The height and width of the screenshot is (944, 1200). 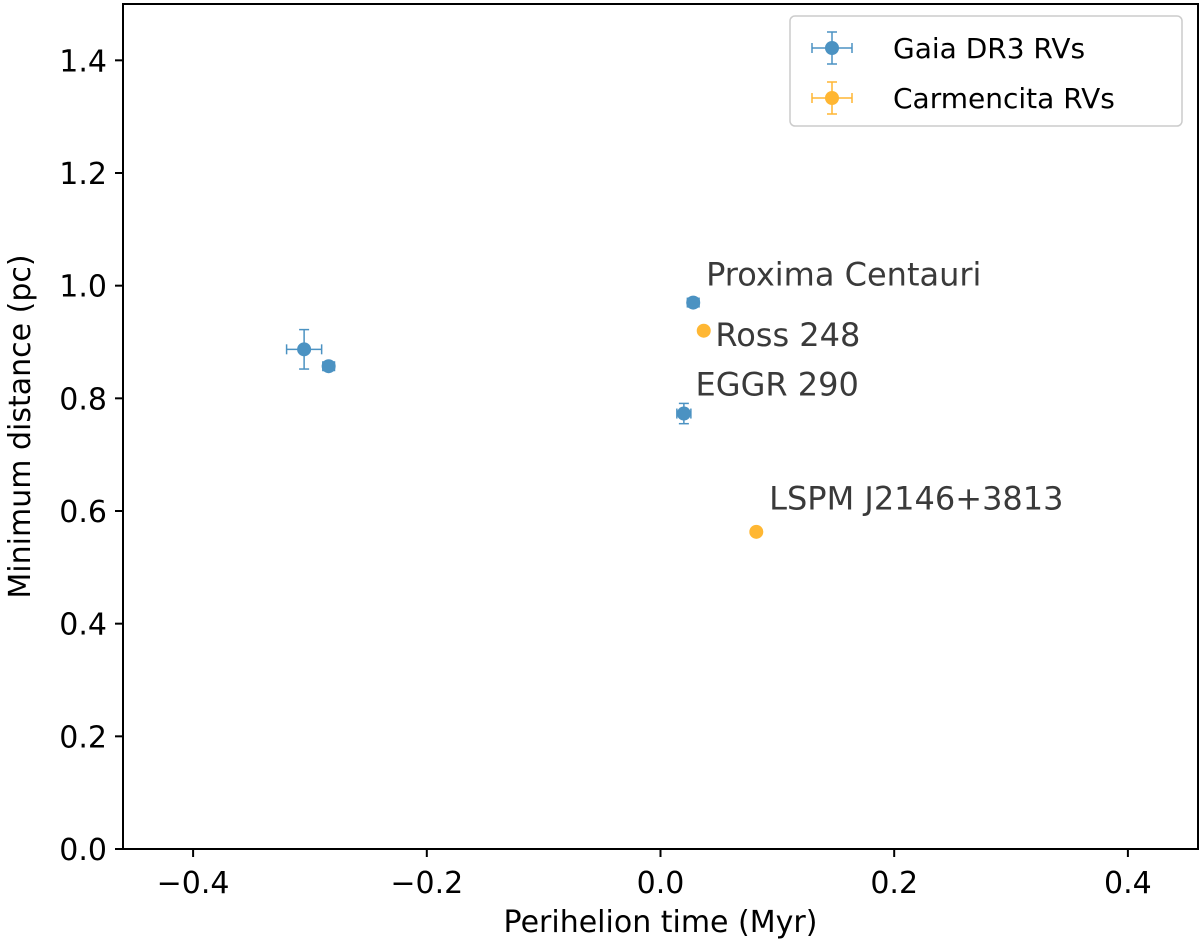 I want to click on annotation-label: LSPM J2146+3813, so click(x=916, y=498).